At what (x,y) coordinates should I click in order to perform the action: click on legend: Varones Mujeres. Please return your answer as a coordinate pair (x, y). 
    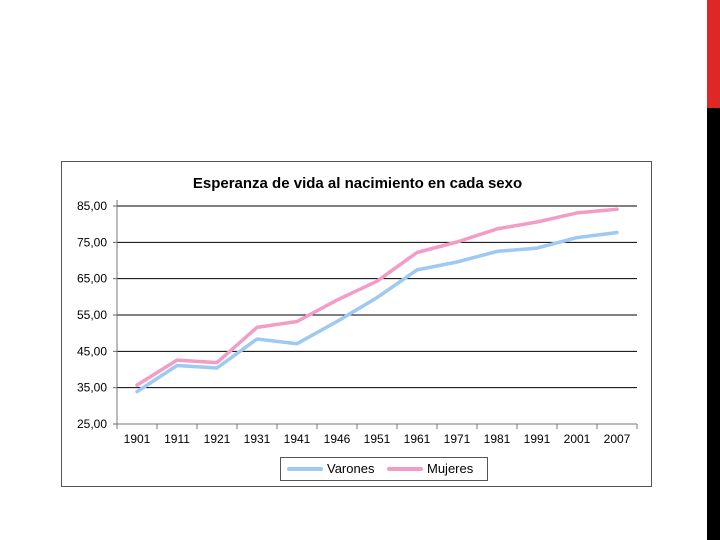
    Looking at the image, I should click on (384, 469).